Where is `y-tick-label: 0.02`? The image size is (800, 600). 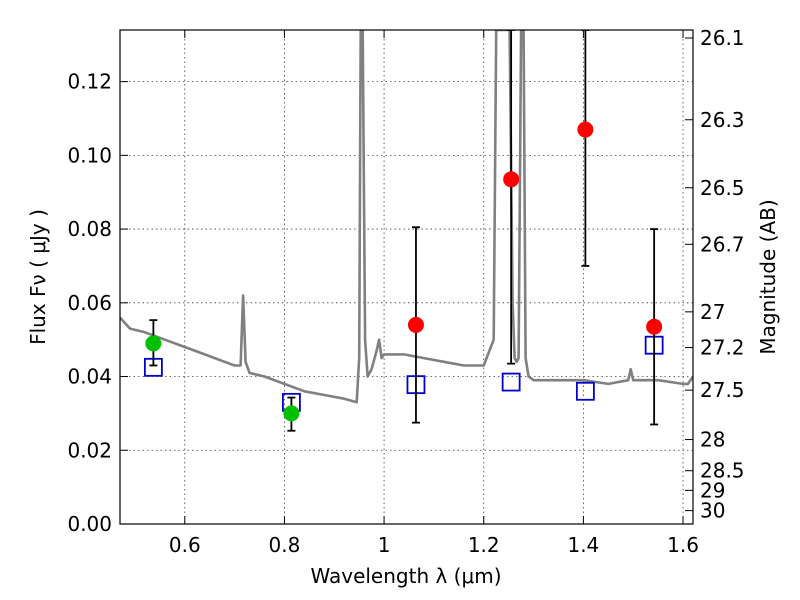
y-tick-label: 0.02 is located at coordinates (89, 450).